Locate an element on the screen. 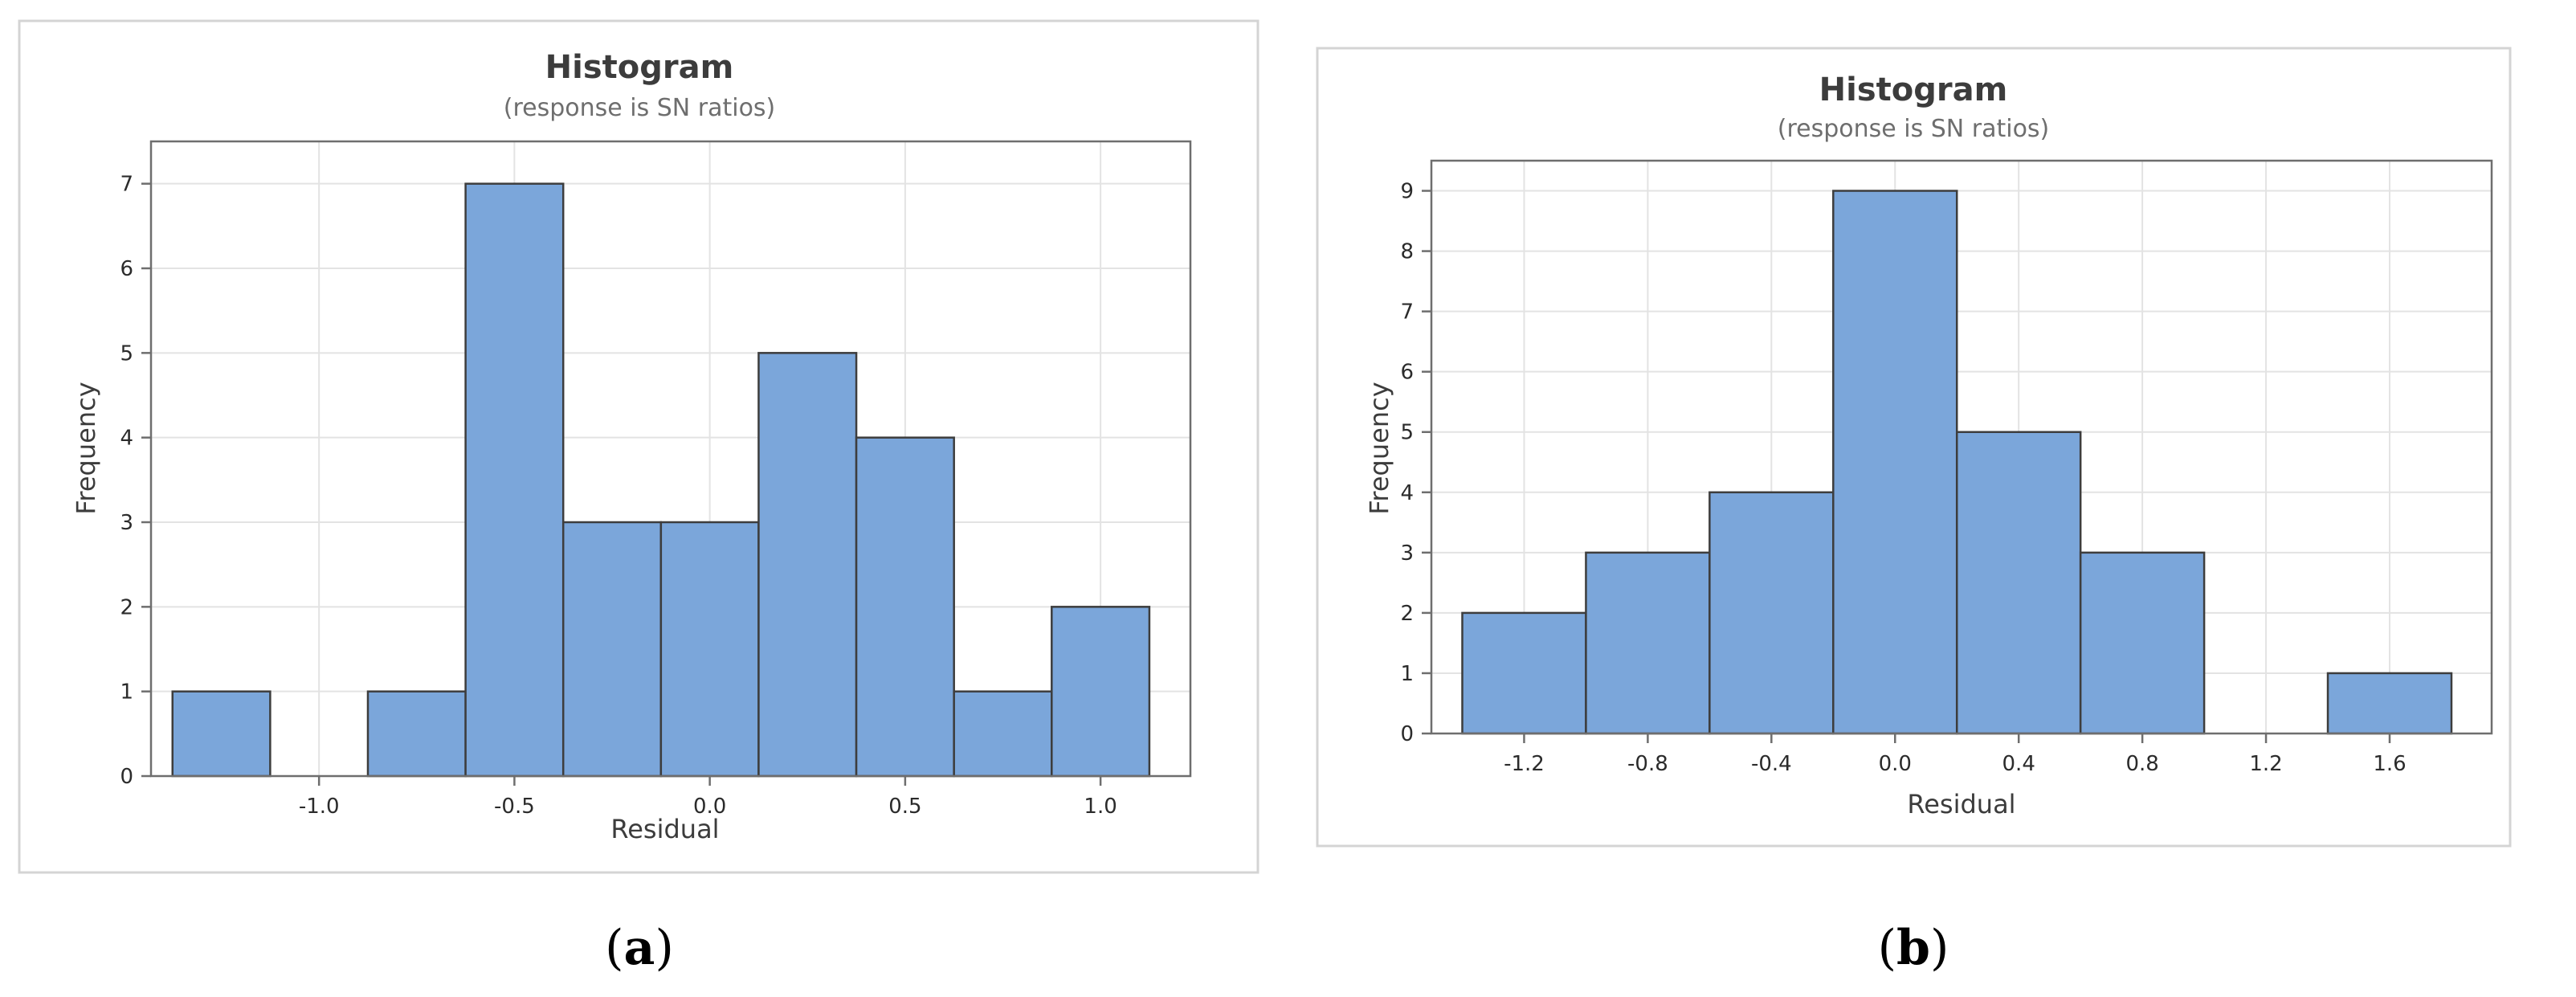 The width and height of the screenshot is (2576, 997). panel-b-subtitle: (response is SN ratios) is located at coordinates (1914, 129).